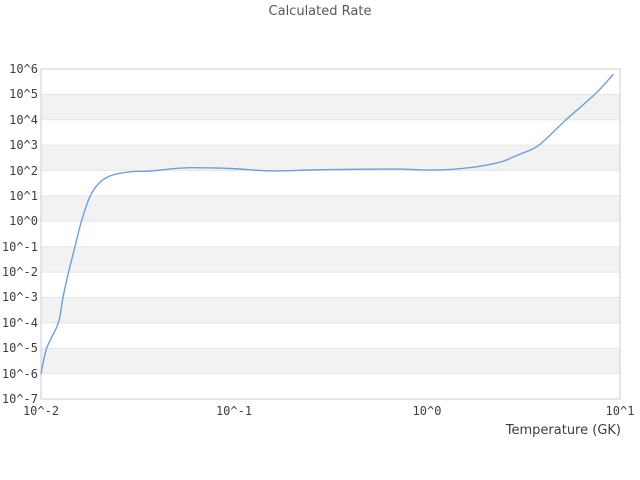 The width and height of the screenshot is (640, 480). What do you see at coordinates (19, 373) in the screenshot?
I see `y-tick-label: 10^-6` at bounding box center [19, 373].